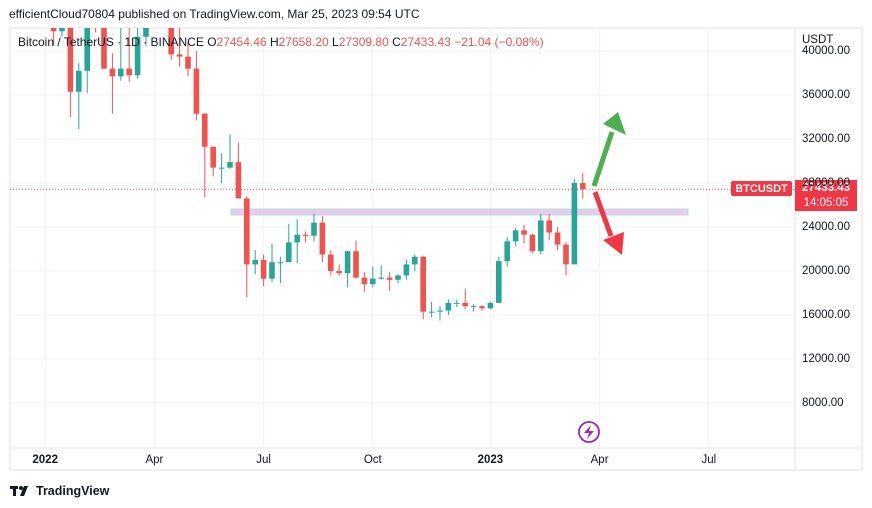  Describe the element at coordinates (826, 139) in the screenshot. I see `y-tick-label: 32000.00` at that location.